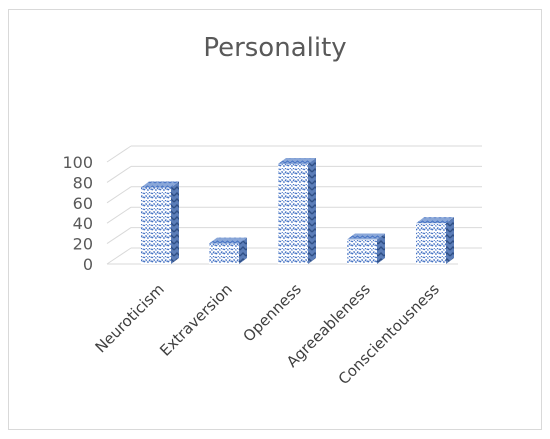 The image size is (550, 439). Describe the element at coordinates (83, 203) in the screenshot. I see `y-tick-label: 60` at that location.